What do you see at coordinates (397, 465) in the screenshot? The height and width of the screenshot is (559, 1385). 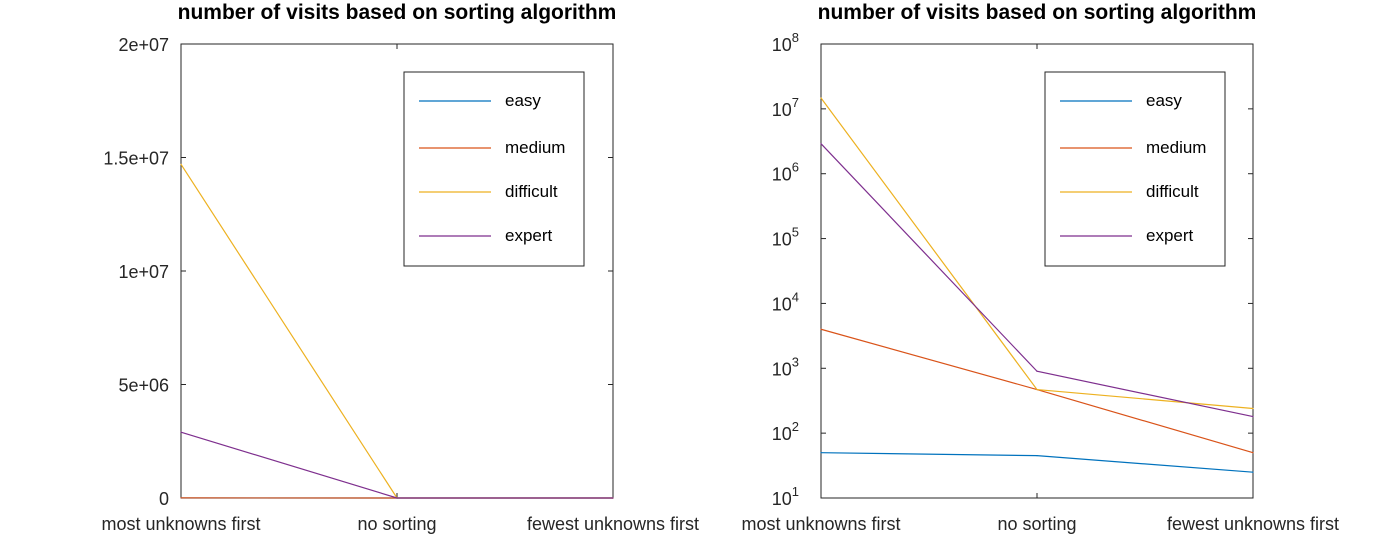 I see `series-line-expert` at bounding box center [397, 465].